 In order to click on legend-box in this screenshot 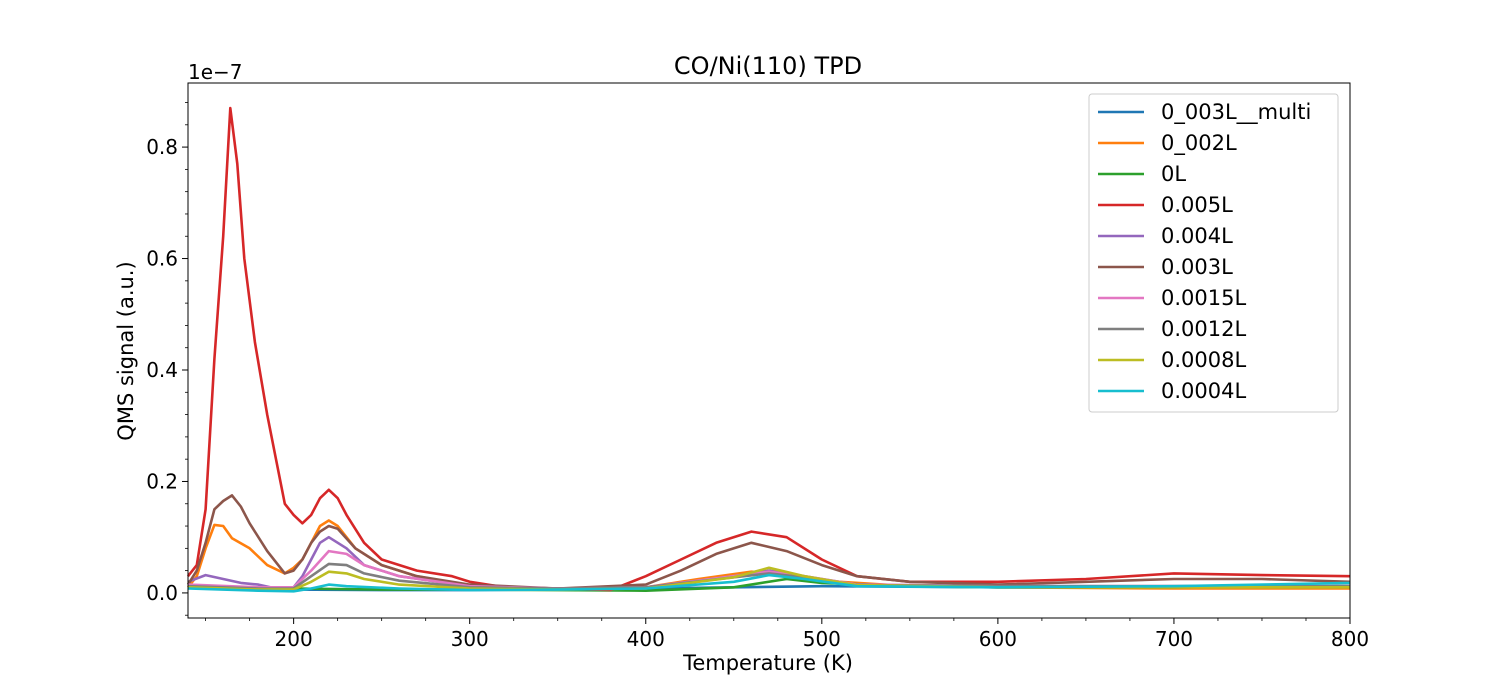, I will do `click(1213, 253)`.